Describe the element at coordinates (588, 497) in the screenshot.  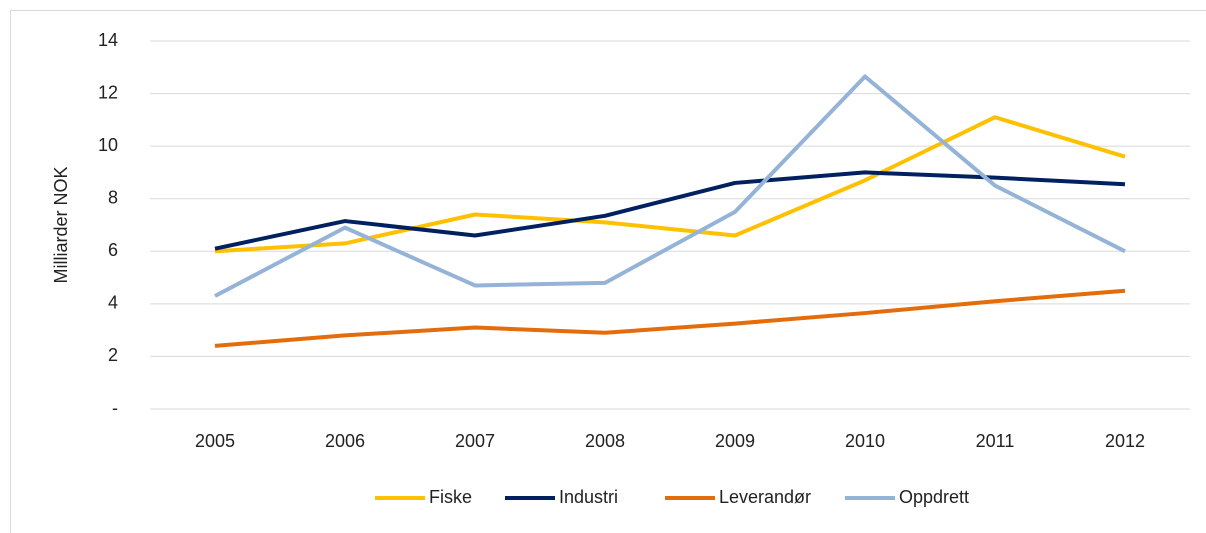
I see `legend-label: Industri` at that location.